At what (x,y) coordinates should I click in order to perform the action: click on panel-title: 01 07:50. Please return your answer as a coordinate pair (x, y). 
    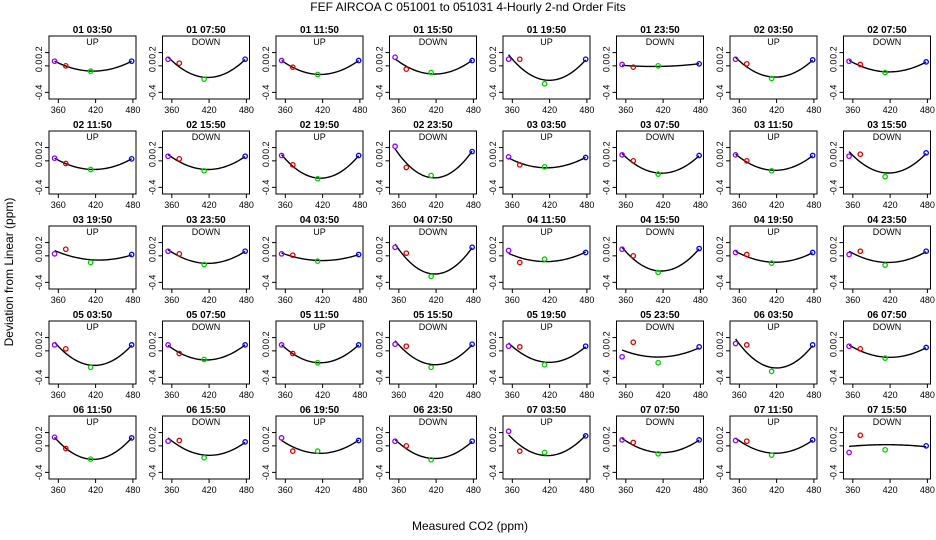
    Looking at the image, I should click on (206, 30).